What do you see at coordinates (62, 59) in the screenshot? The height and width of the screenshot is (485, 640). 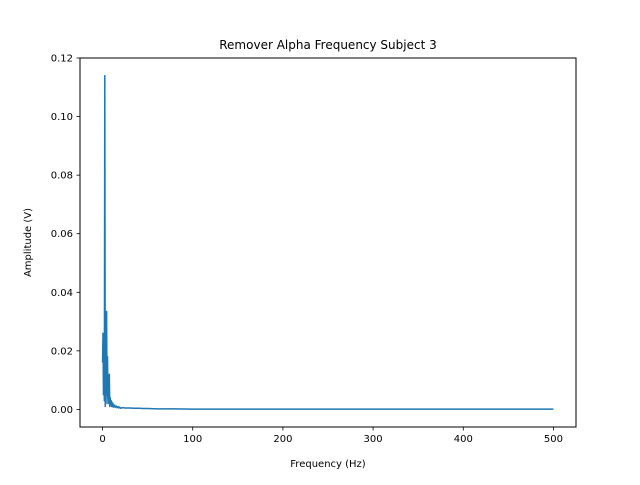 I see `y-tick-label: 0.12` at bounding box center [62, 59].